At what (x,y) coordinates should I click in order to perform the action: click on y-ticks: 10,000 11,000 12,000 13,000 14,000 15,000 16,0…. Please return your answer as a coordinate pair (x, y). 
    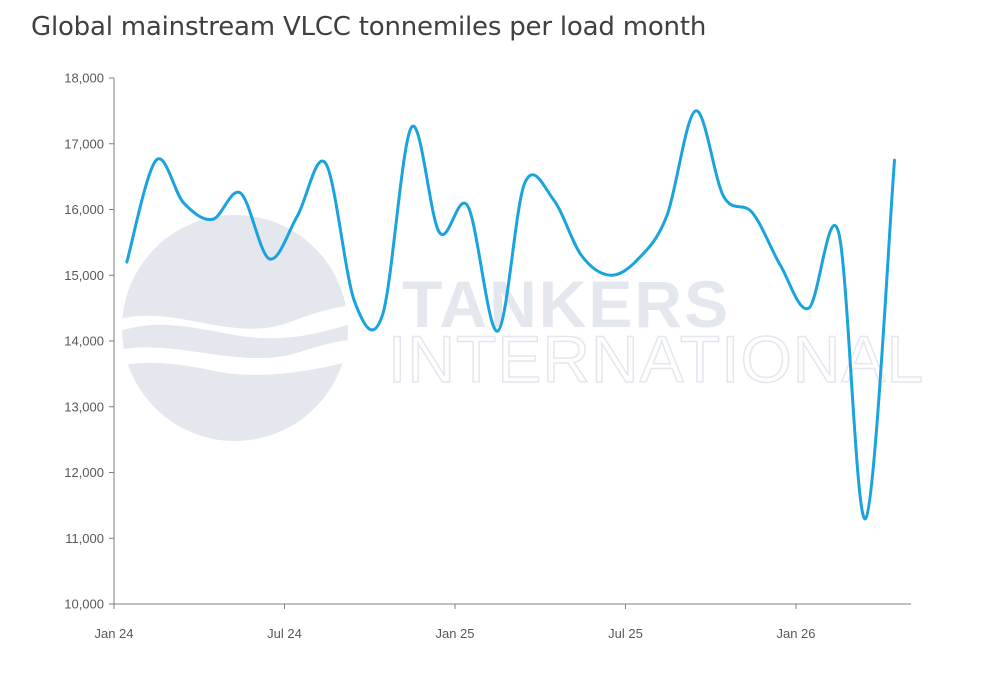
    Looking at the image, I should click on (89, 341).